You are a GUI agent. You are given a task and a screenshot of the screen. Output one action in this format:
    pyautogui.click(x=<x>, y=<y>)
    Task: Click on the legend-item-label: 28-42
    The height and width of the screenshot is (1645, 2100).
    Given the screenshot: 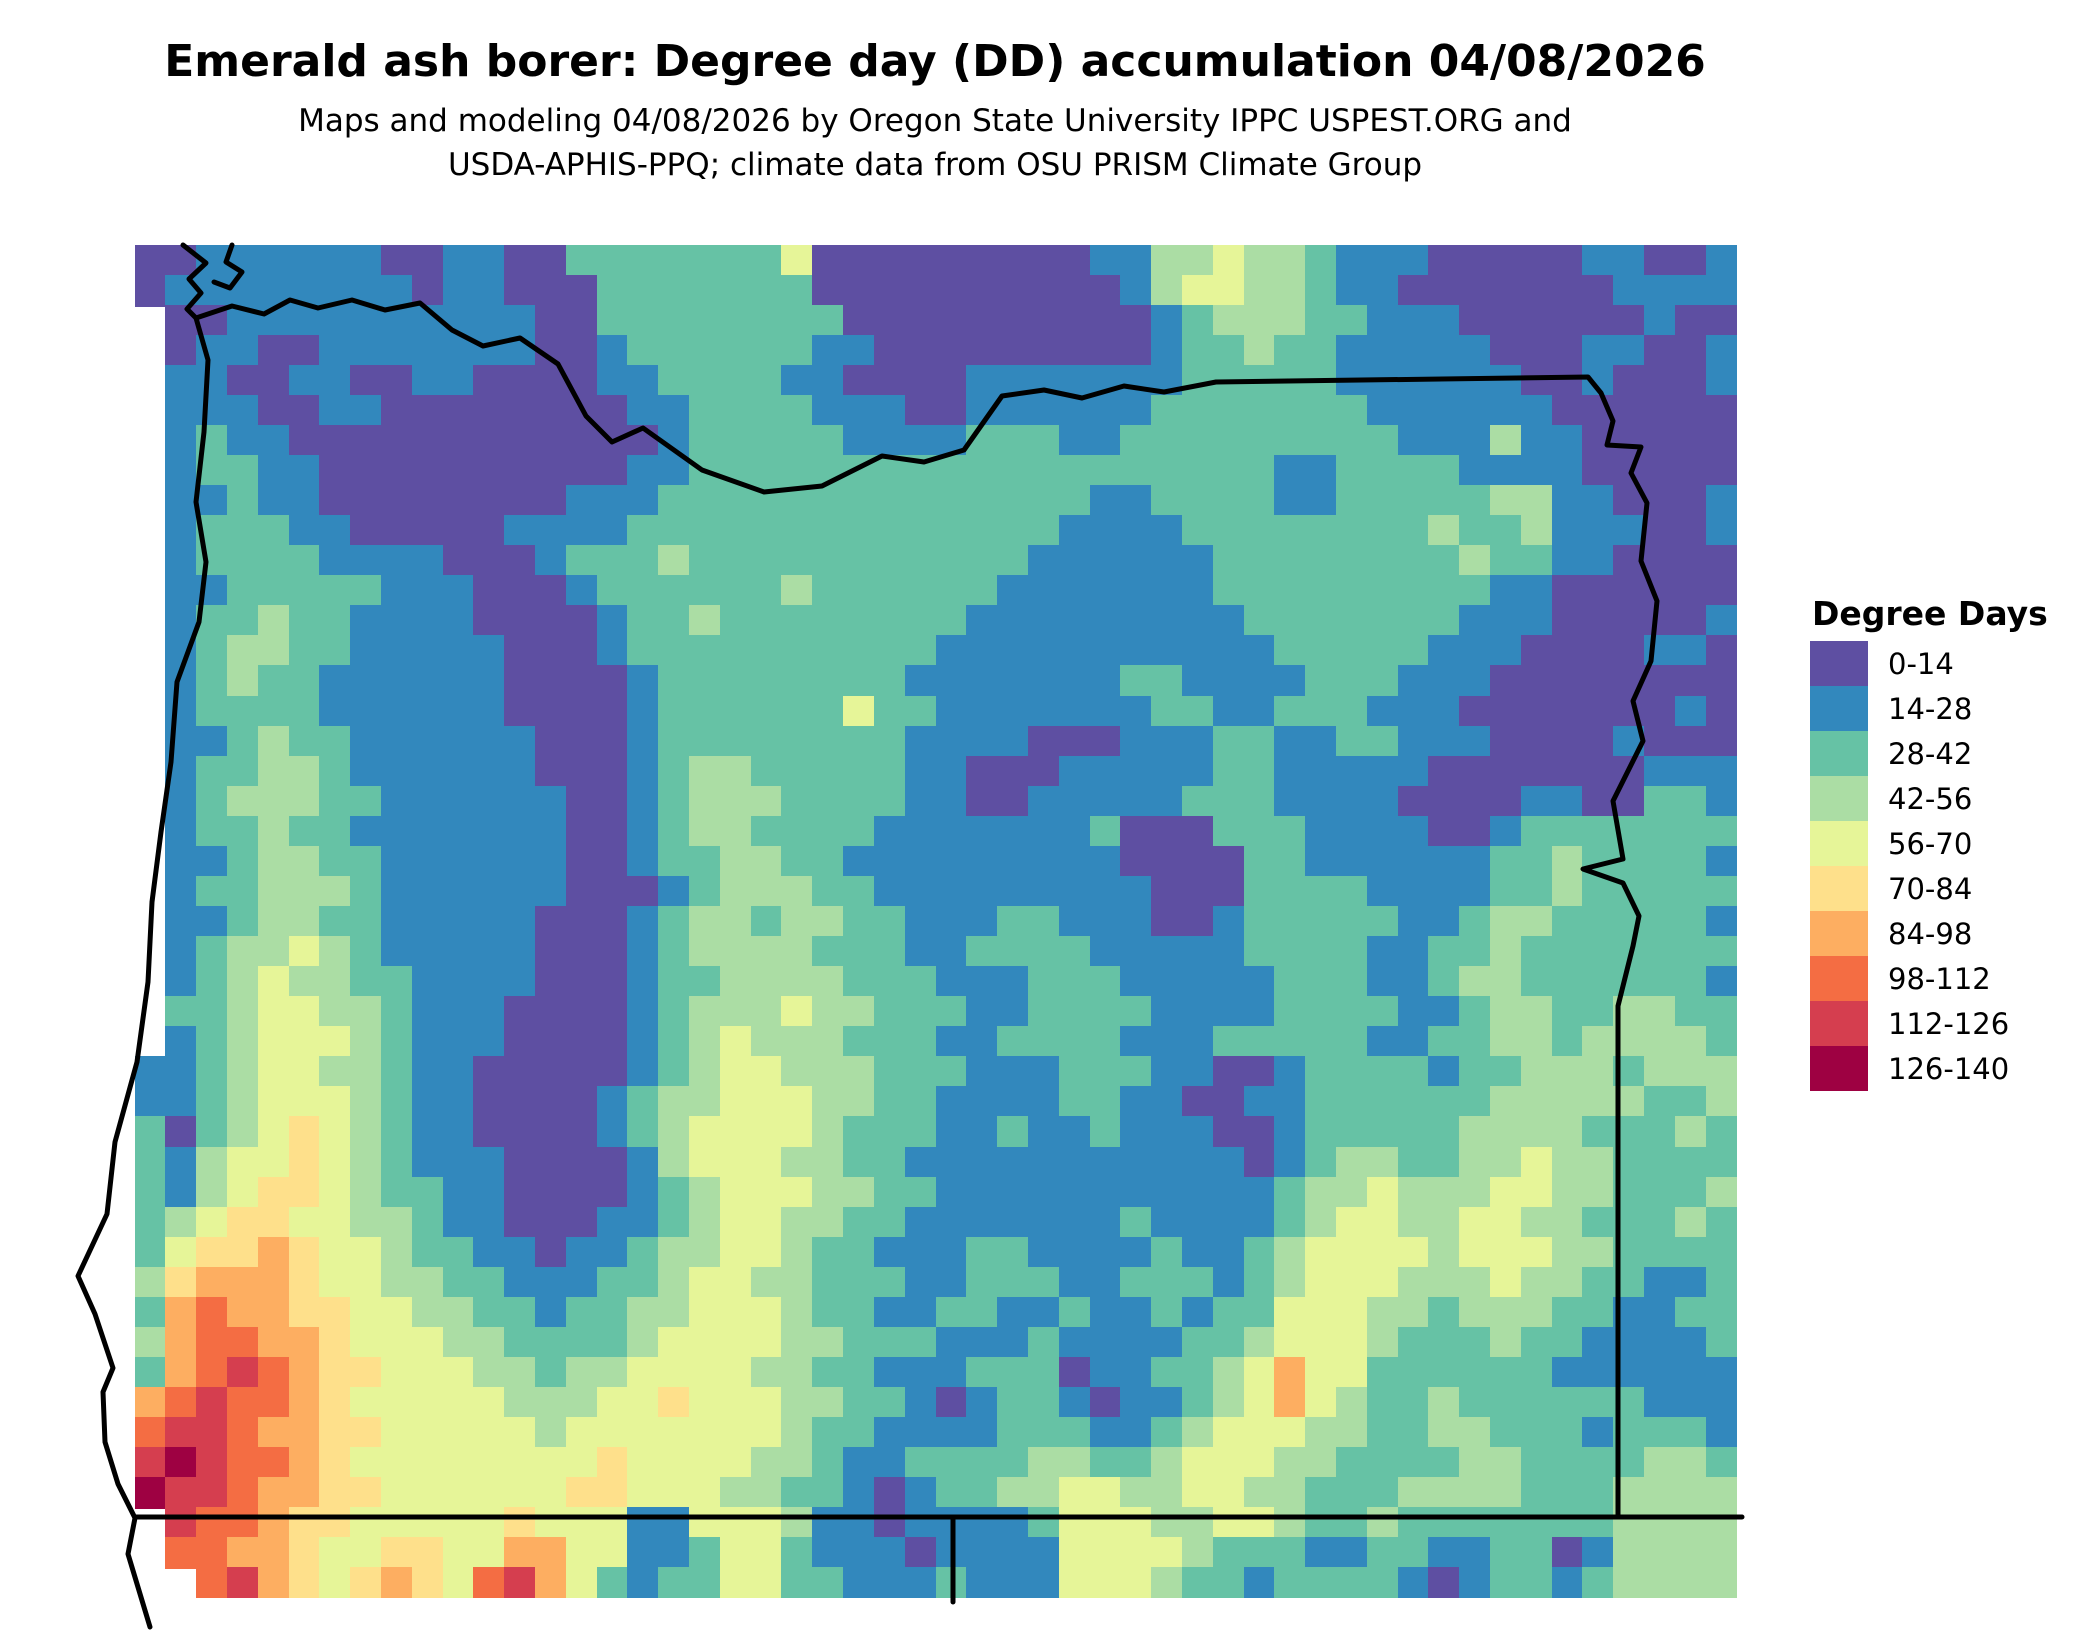 What is the action you would take?
    pyautogui.click(x=1930, y=753)
    